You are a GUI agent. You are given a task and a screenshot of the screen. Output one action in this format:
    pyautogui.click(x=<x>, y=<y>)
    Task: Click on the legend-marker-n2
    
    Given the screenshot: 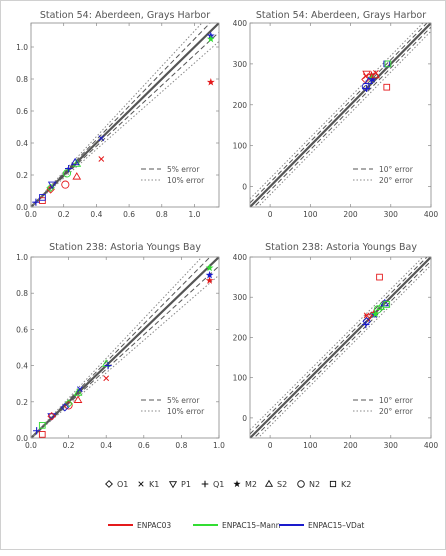 What is the action you would take?
    pyautogui.click(x=301, y=484)
    